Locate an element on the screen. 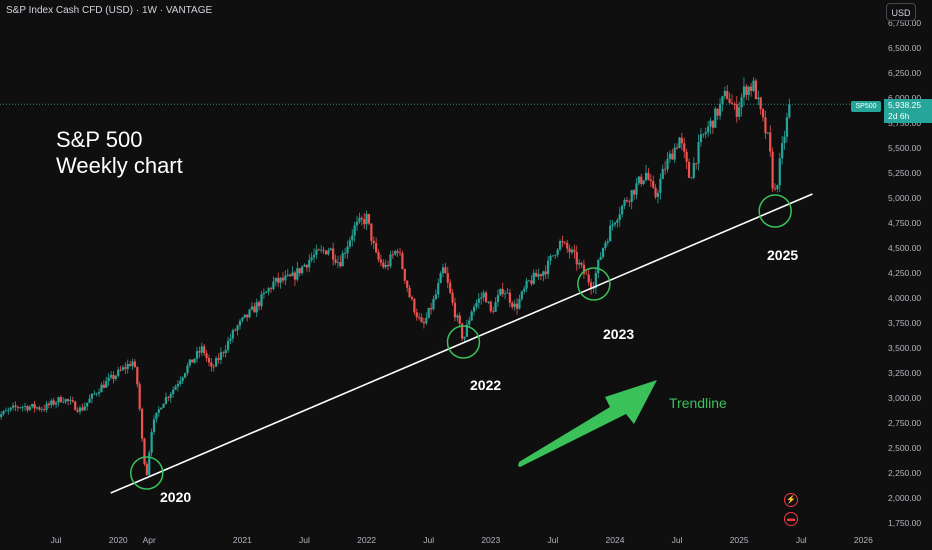  y-tick-label: 5,000.00 is located at coordinates (904, 198).